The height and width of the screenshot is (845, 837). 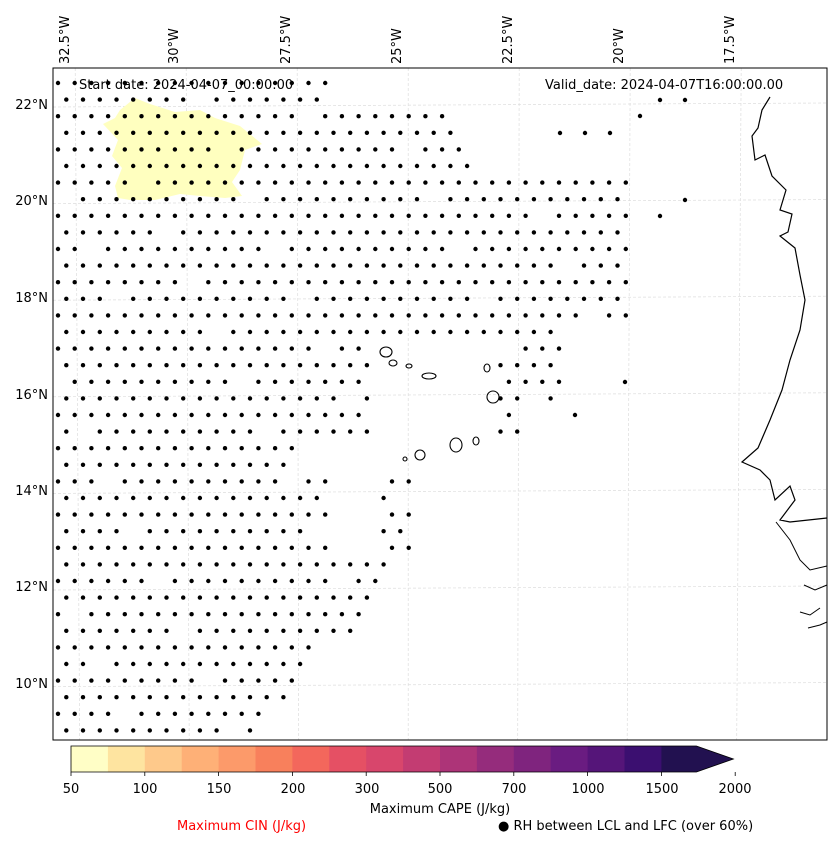 What do you see at coordinates (71, 789) in the screenshot?
I see `colorbar-tick-label: 50` at bounding box center [71, 789].